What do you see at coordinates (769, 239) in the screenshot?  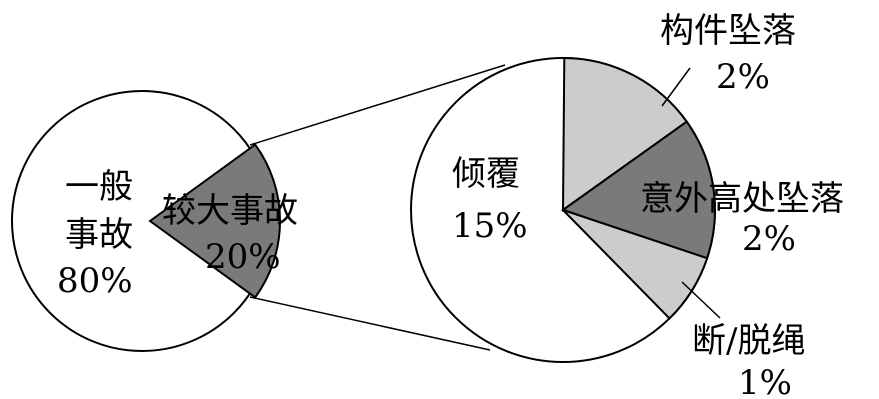 I see `label-fall-pct: 2%` at bounding box center [769, 239].